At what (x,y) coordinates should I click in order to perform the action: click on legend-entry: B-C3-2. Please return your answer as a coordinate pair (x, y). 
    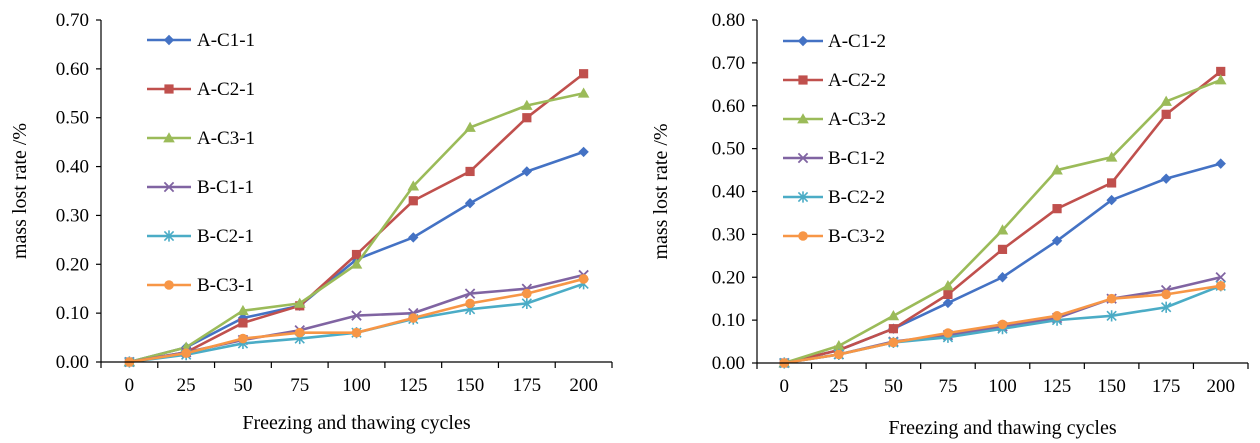
    Looking at the image, I should click on (834, 236).